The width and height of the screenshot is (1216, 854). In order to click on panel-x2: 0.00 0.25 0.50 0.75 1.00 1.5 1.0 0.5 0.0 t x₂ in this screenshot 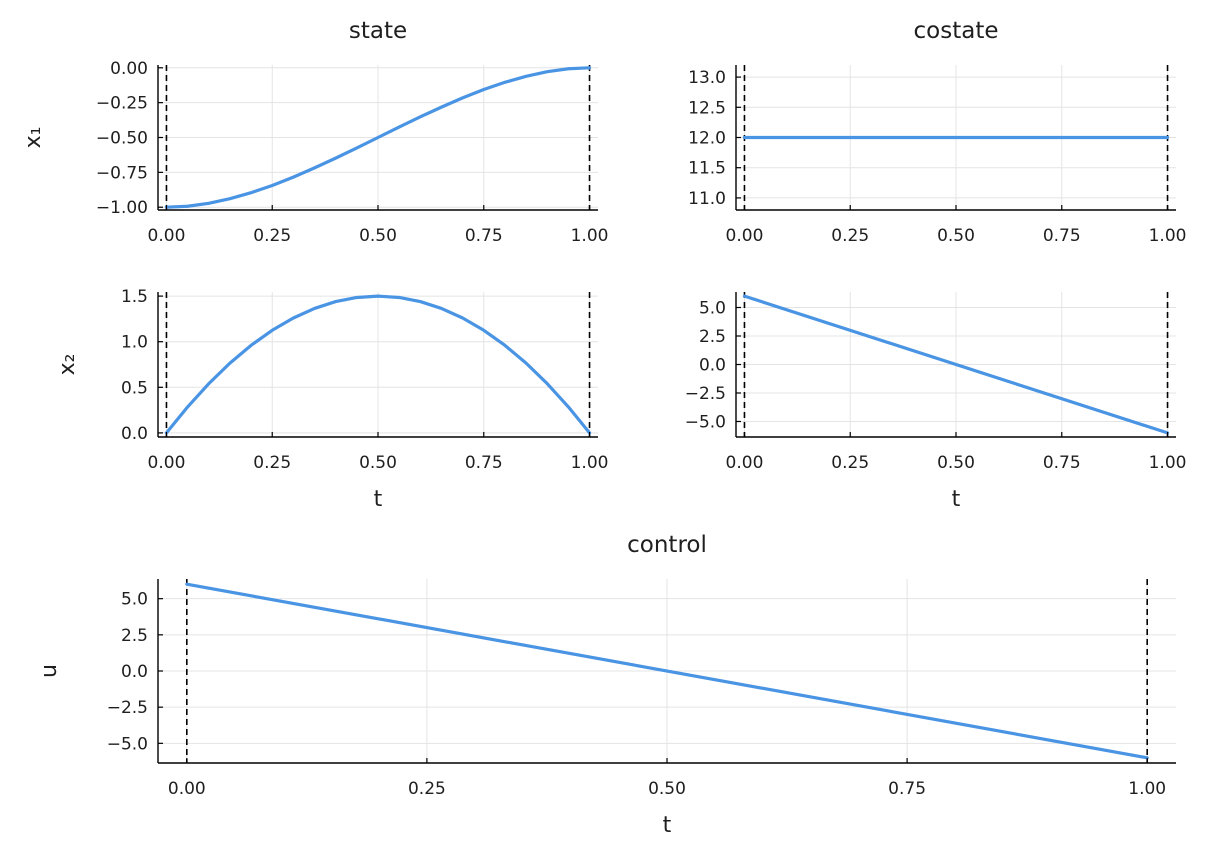, I will do `click(331, 399)`.